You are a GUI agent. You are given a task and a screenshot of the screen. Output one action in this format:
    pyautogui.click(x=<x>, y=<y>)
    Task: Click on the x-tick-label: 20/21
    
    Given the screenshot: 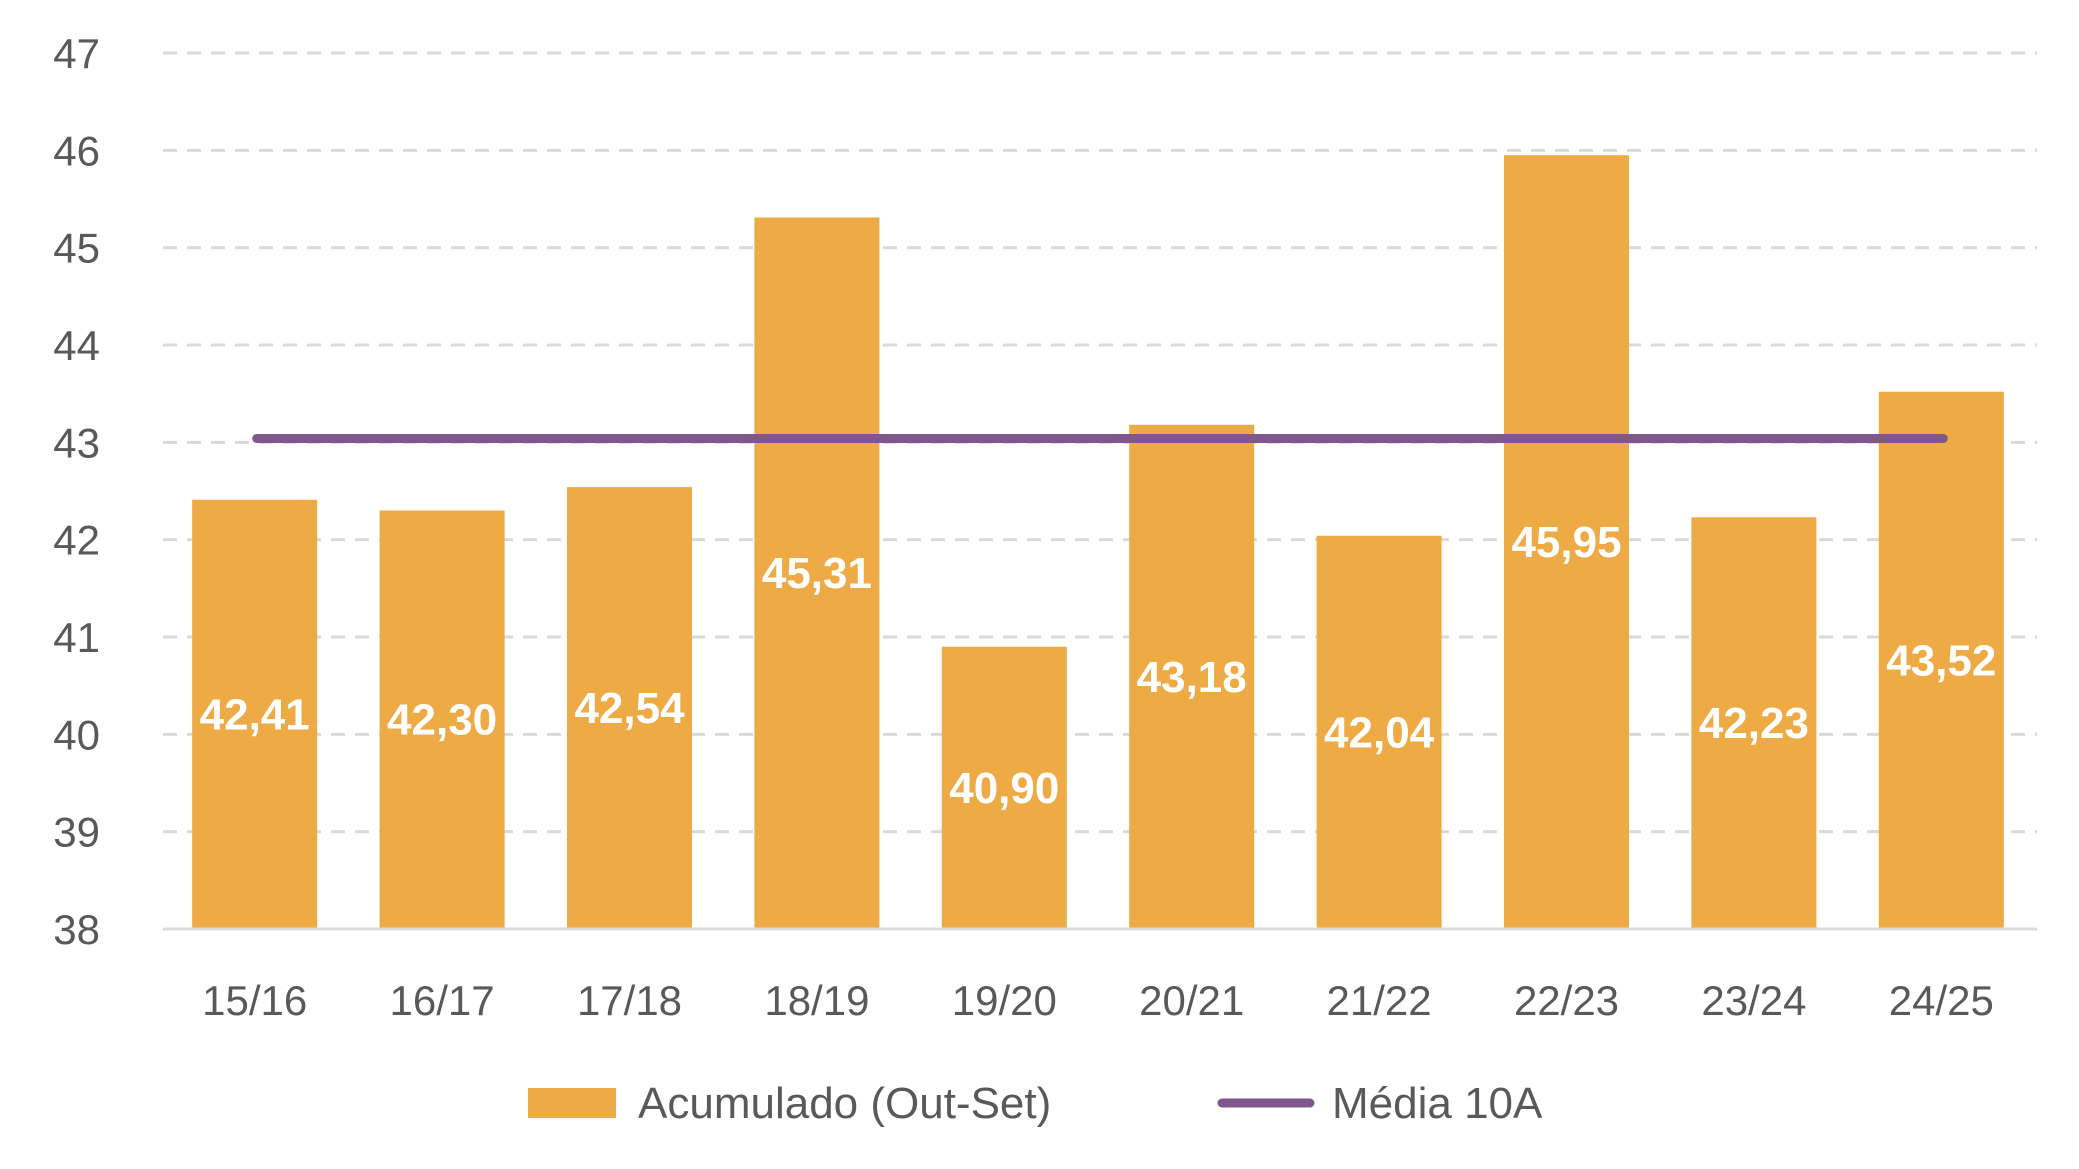 What is the action you would take?
    pyautogui.click(x=1191, y=1000)
    